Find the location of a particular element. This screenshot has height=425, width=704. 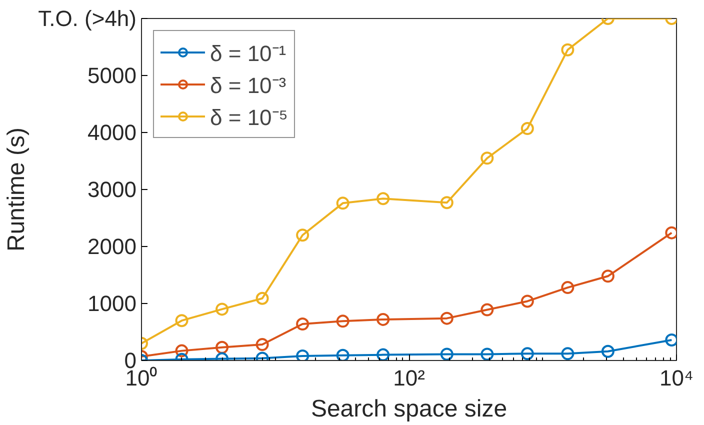

x-tick-label: 10⁴ is located at coordinates (677, 378).